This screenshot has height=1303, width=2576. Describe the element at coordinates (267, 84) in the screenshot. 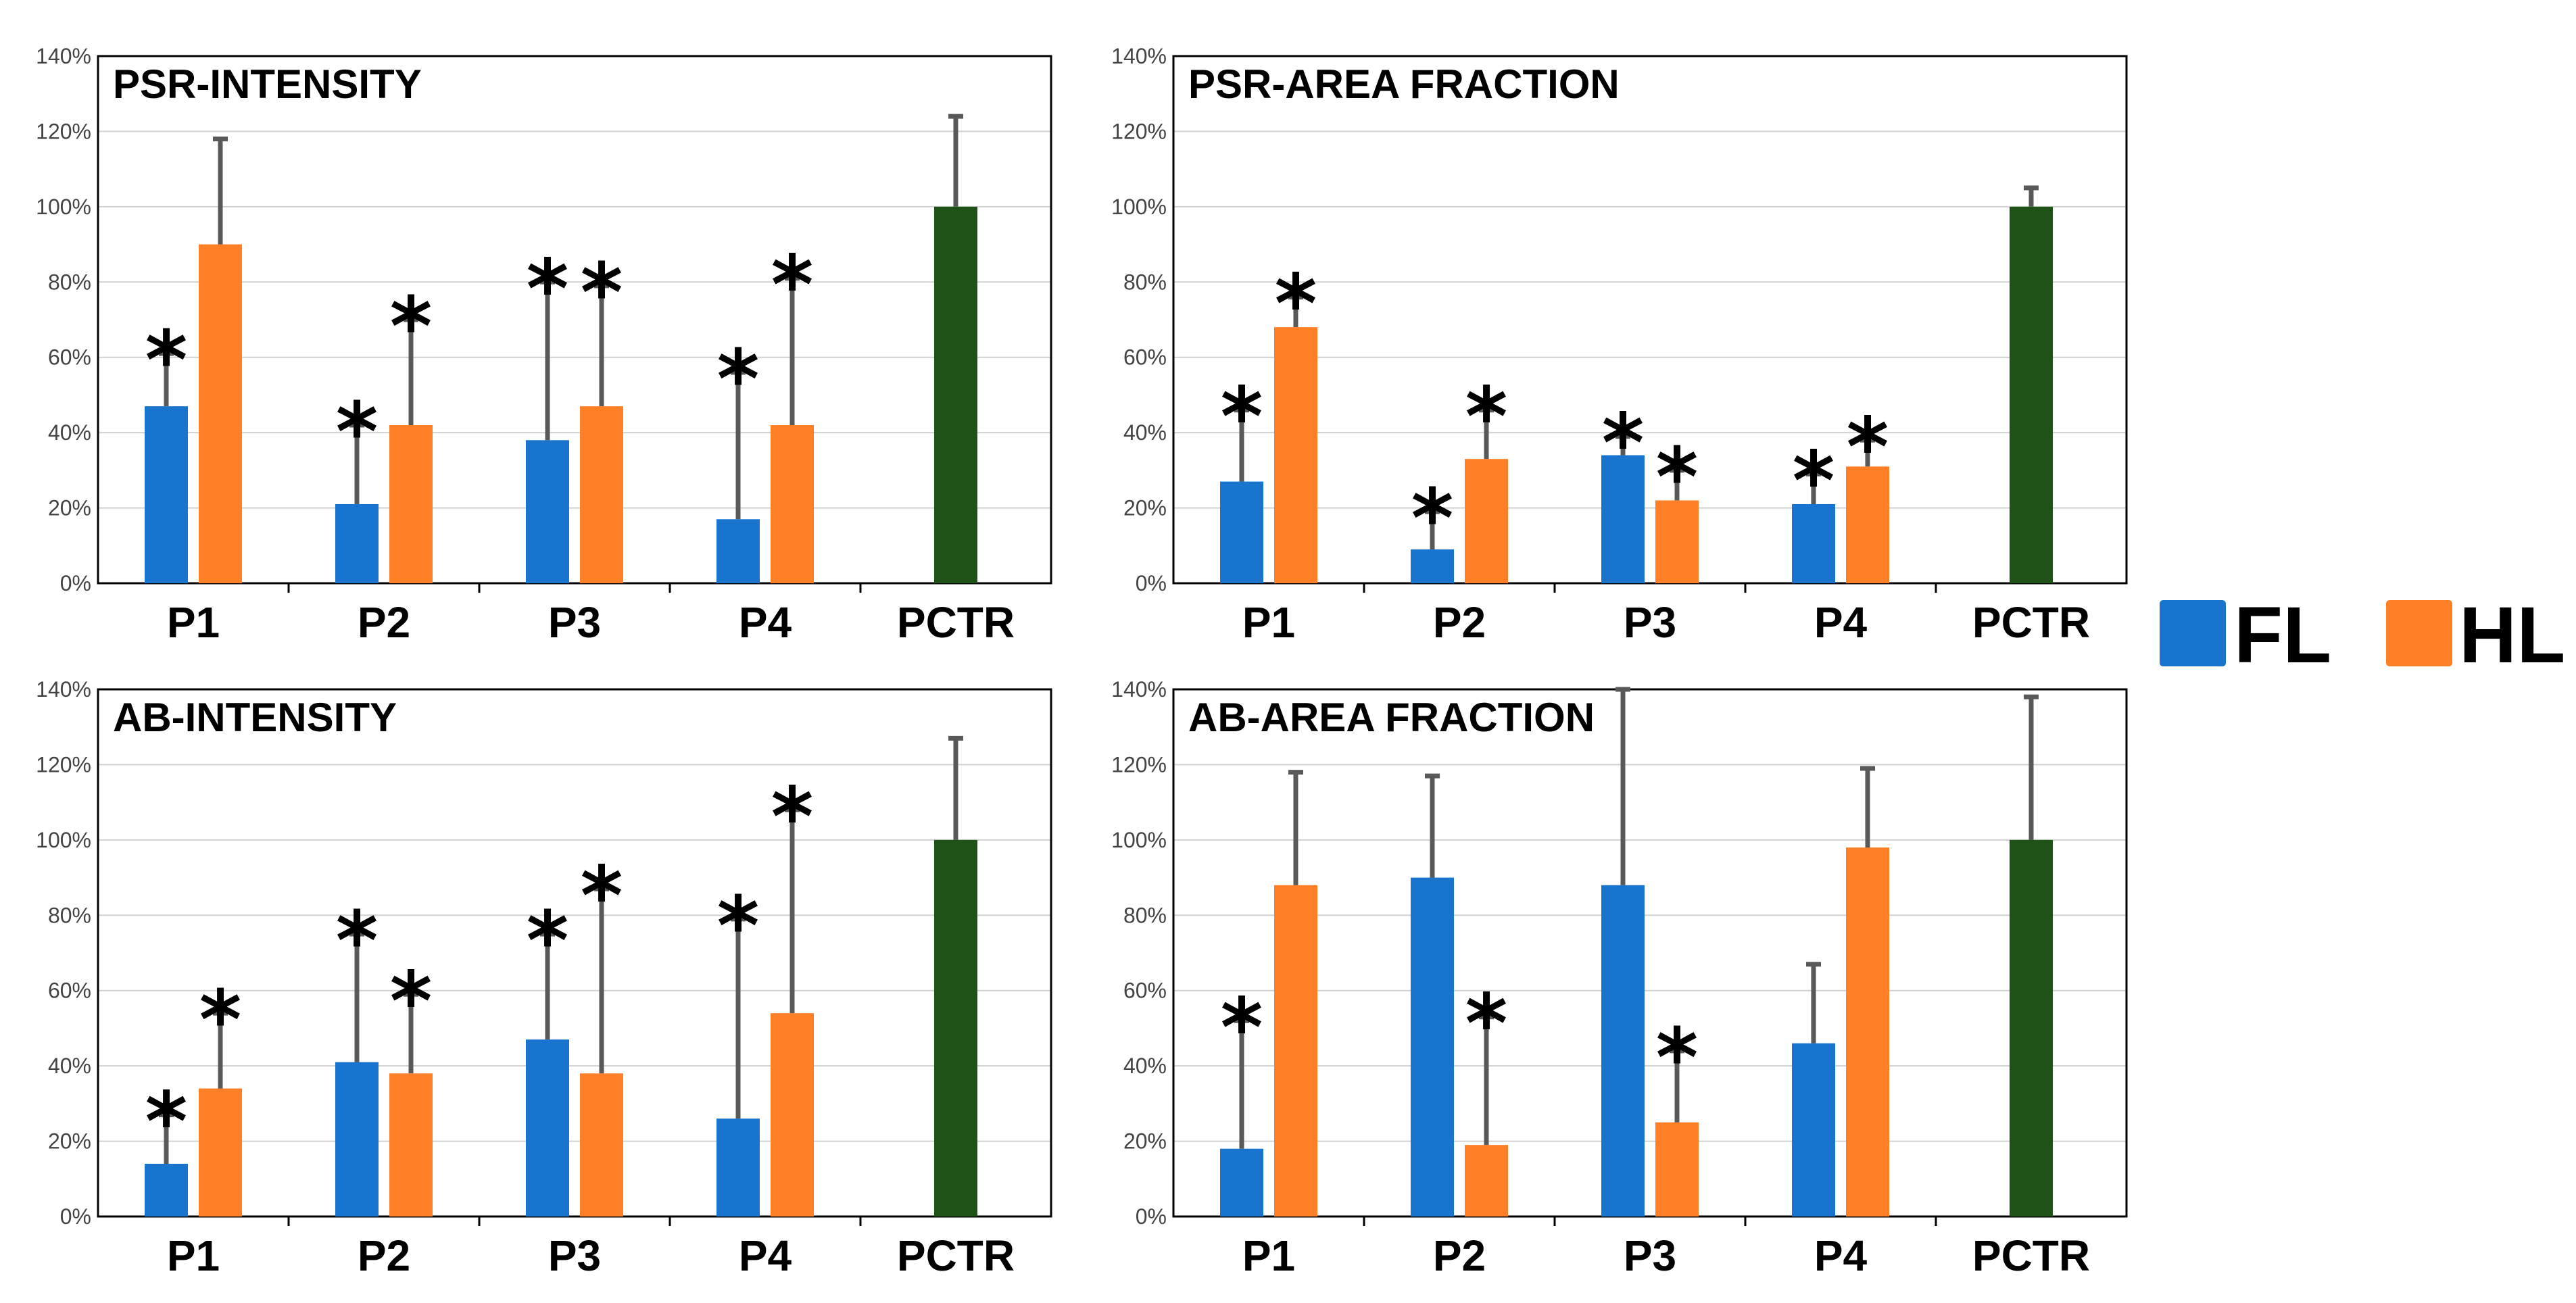

I see `panel-title-psr-intensity: PSR-INTENSITY` at that location.